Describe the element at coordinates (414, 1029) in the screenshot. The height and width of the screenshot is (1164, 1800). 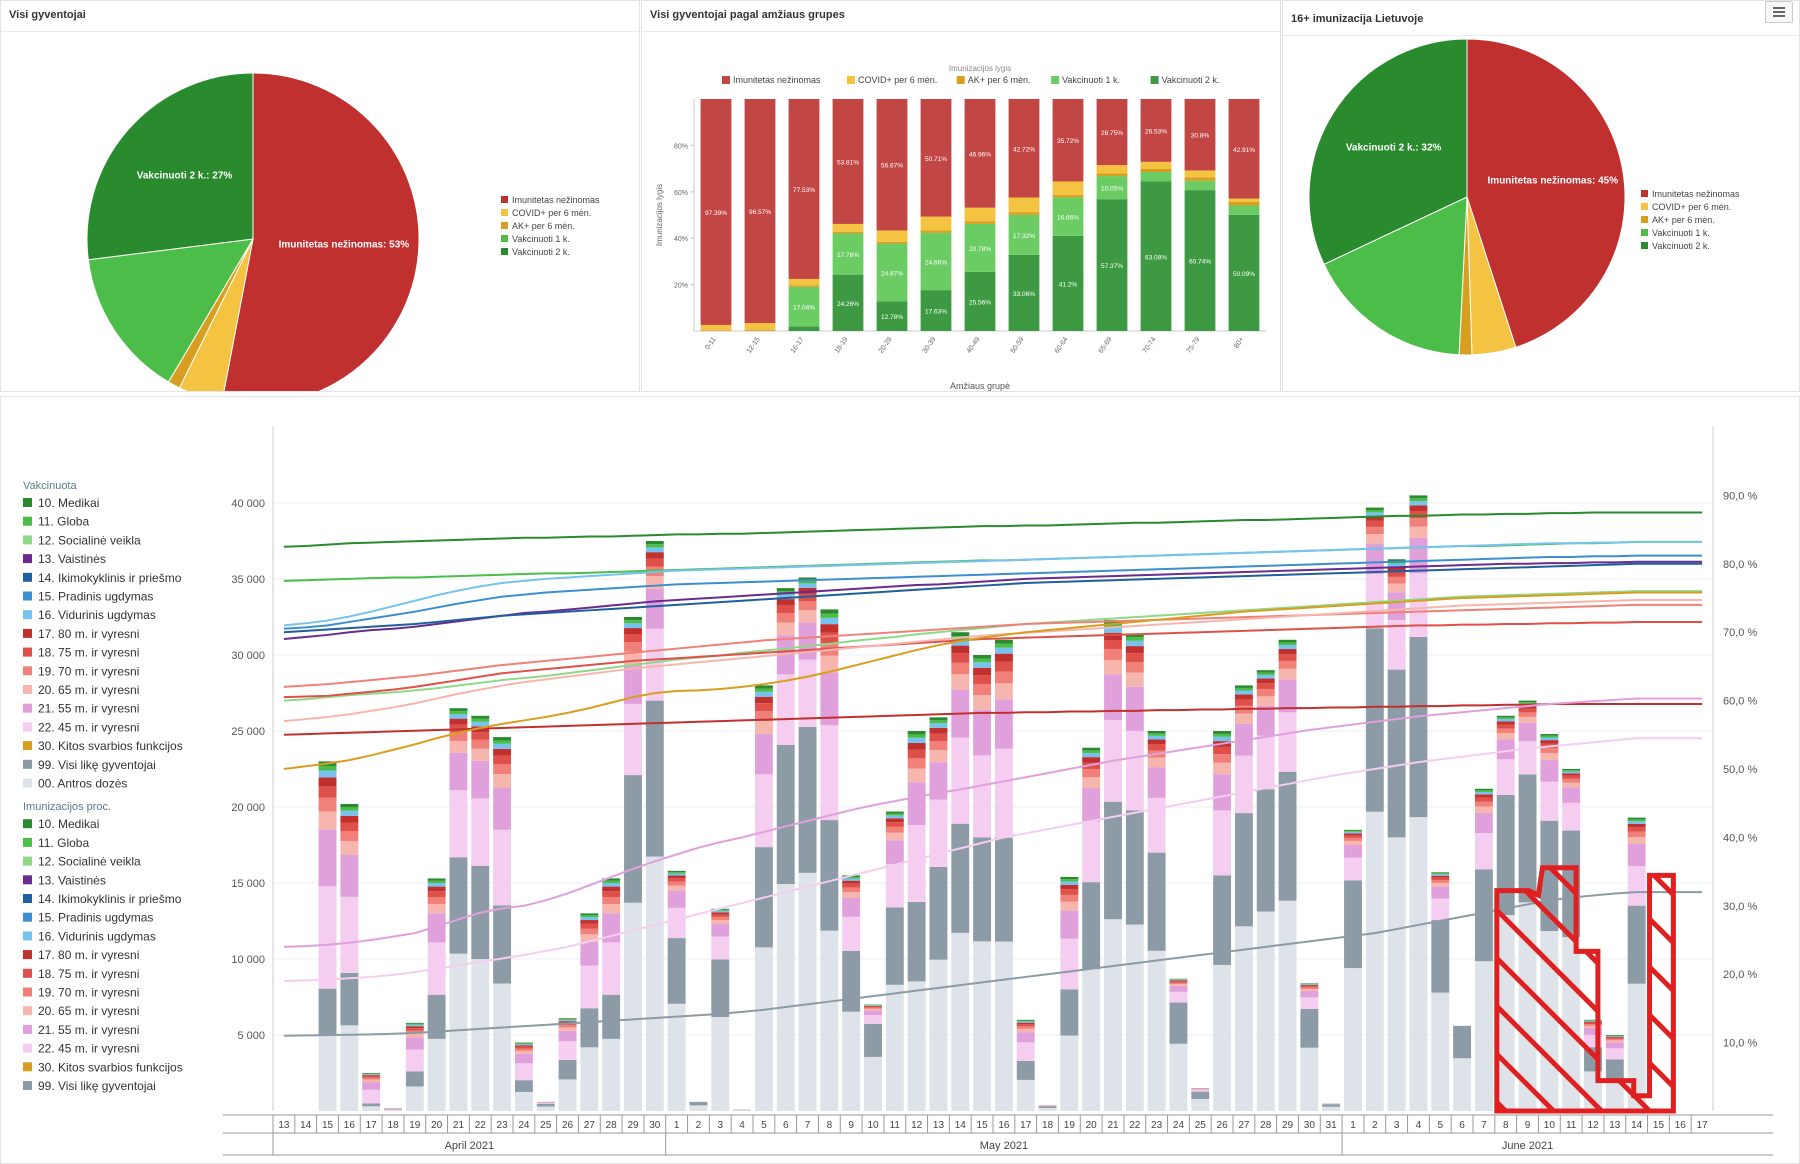
I see `day-6-seg-g4` at that location.